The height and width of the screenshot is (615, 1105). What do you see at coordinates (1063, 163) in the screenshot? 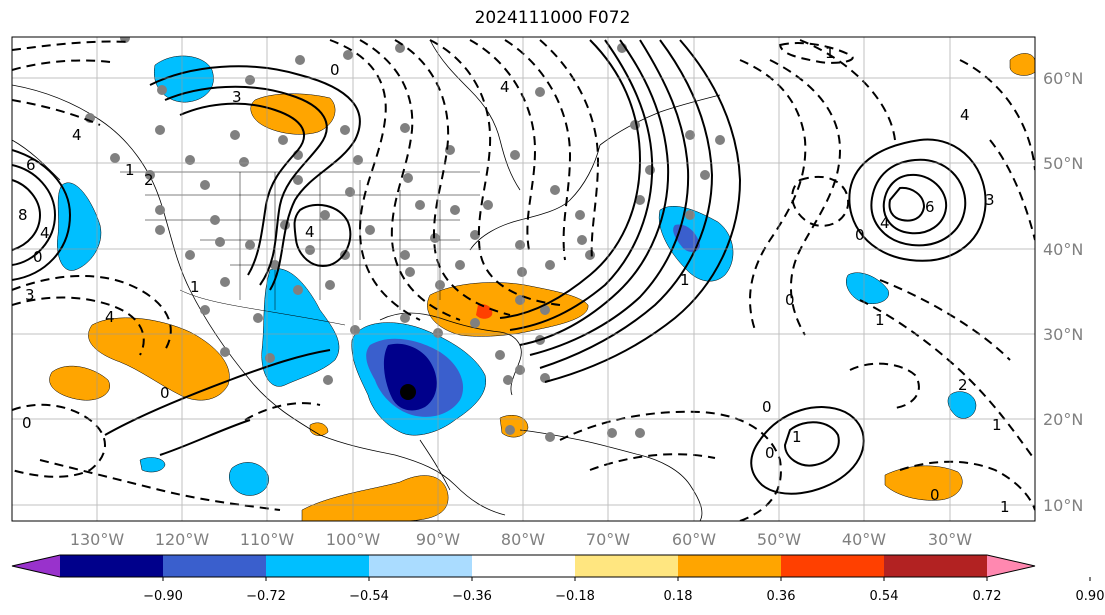
I see `lat-label: 50°N` at bounding box center [1063, 163].